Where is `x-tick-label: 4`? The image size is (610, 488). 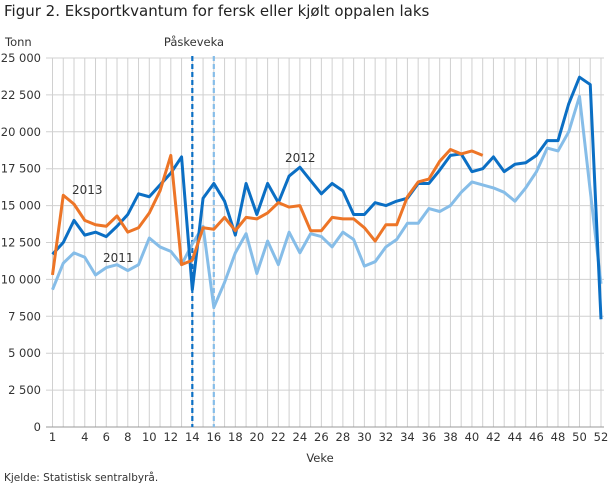 x-tick-label: 4 is located at coordinates (84, 437).